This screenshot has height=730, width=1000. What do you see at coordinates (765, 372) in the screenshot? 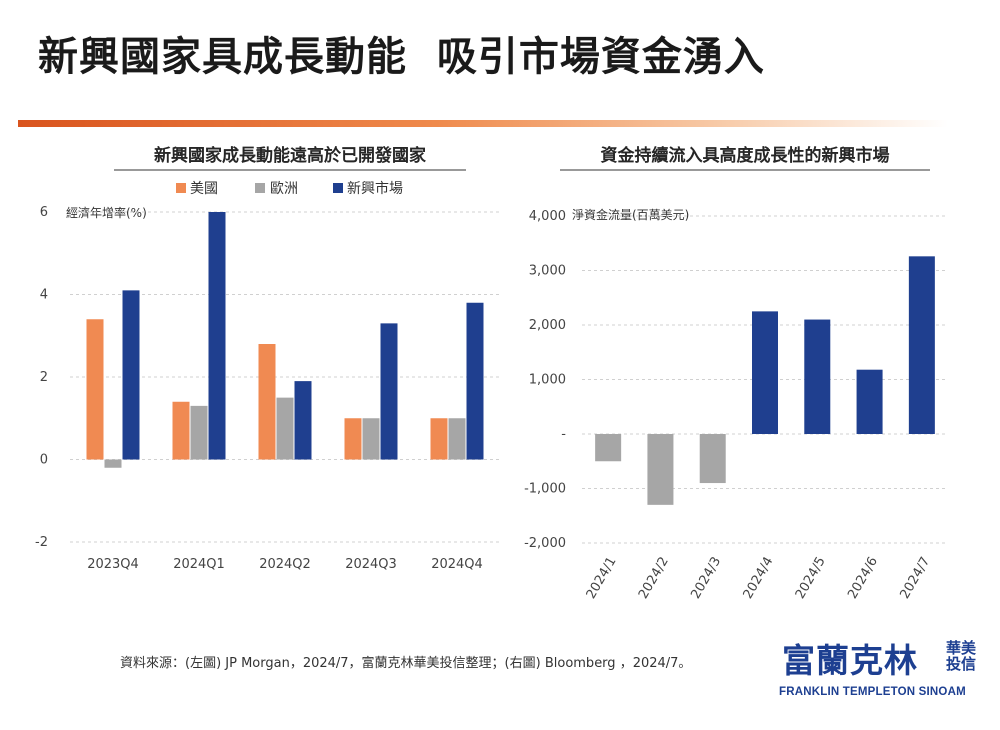
I see `right-bar-2024/4` at bounding box center [765, 372].